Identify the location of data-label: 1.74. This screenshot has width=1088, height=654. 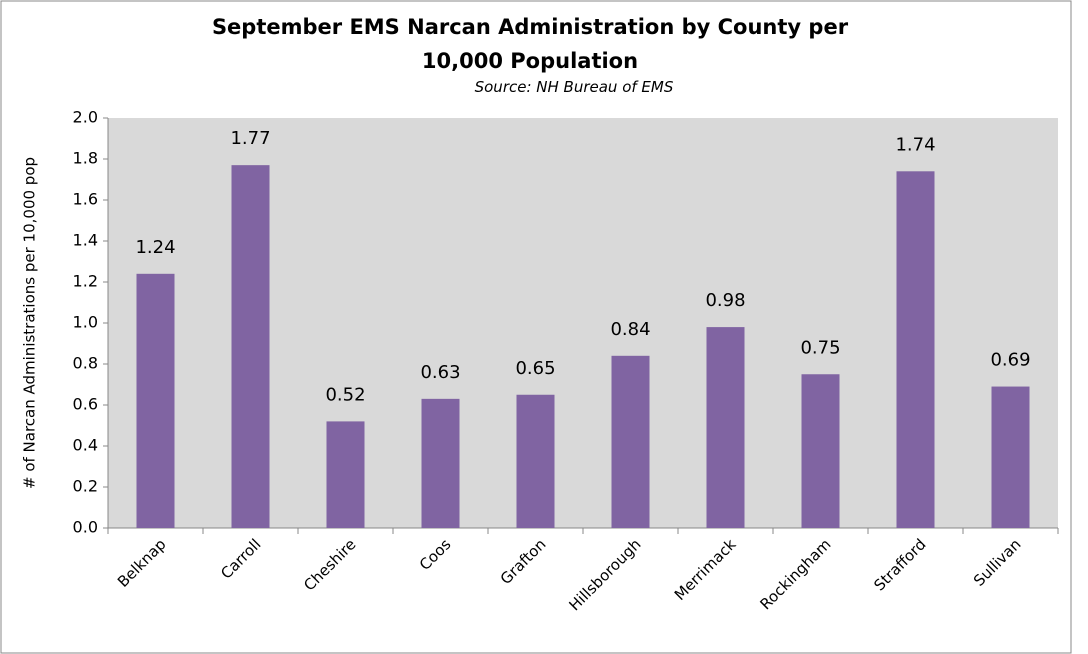
(915, 144).